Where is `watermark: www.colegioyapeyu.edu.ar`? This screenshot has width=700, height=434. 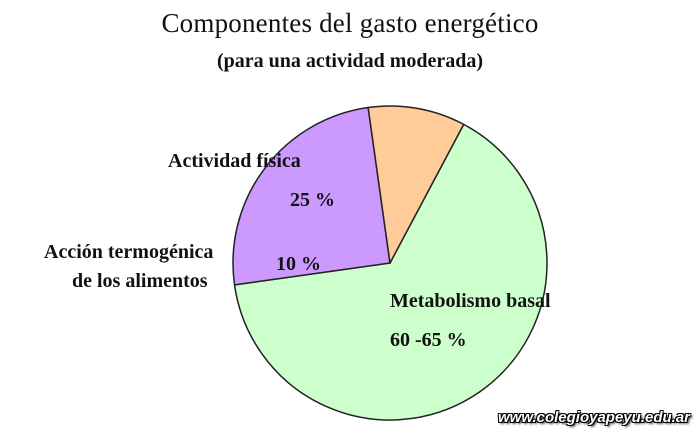 watermark: www.colegioyapeyu.edu.ar is located at coordinates (594, 417).